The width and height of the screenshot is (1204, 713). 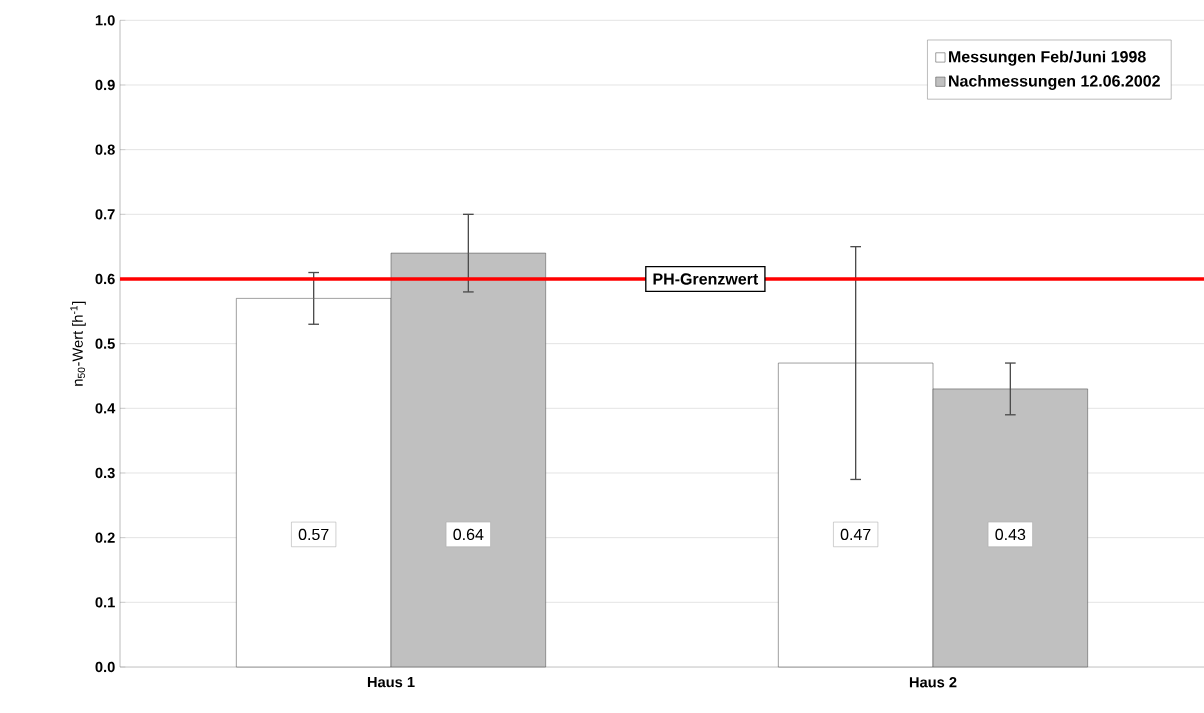 What do you see at coordinates (105, 408) in the screenshot?
I see `y-tick-label: 0.4` at bounding box center [105, 408].